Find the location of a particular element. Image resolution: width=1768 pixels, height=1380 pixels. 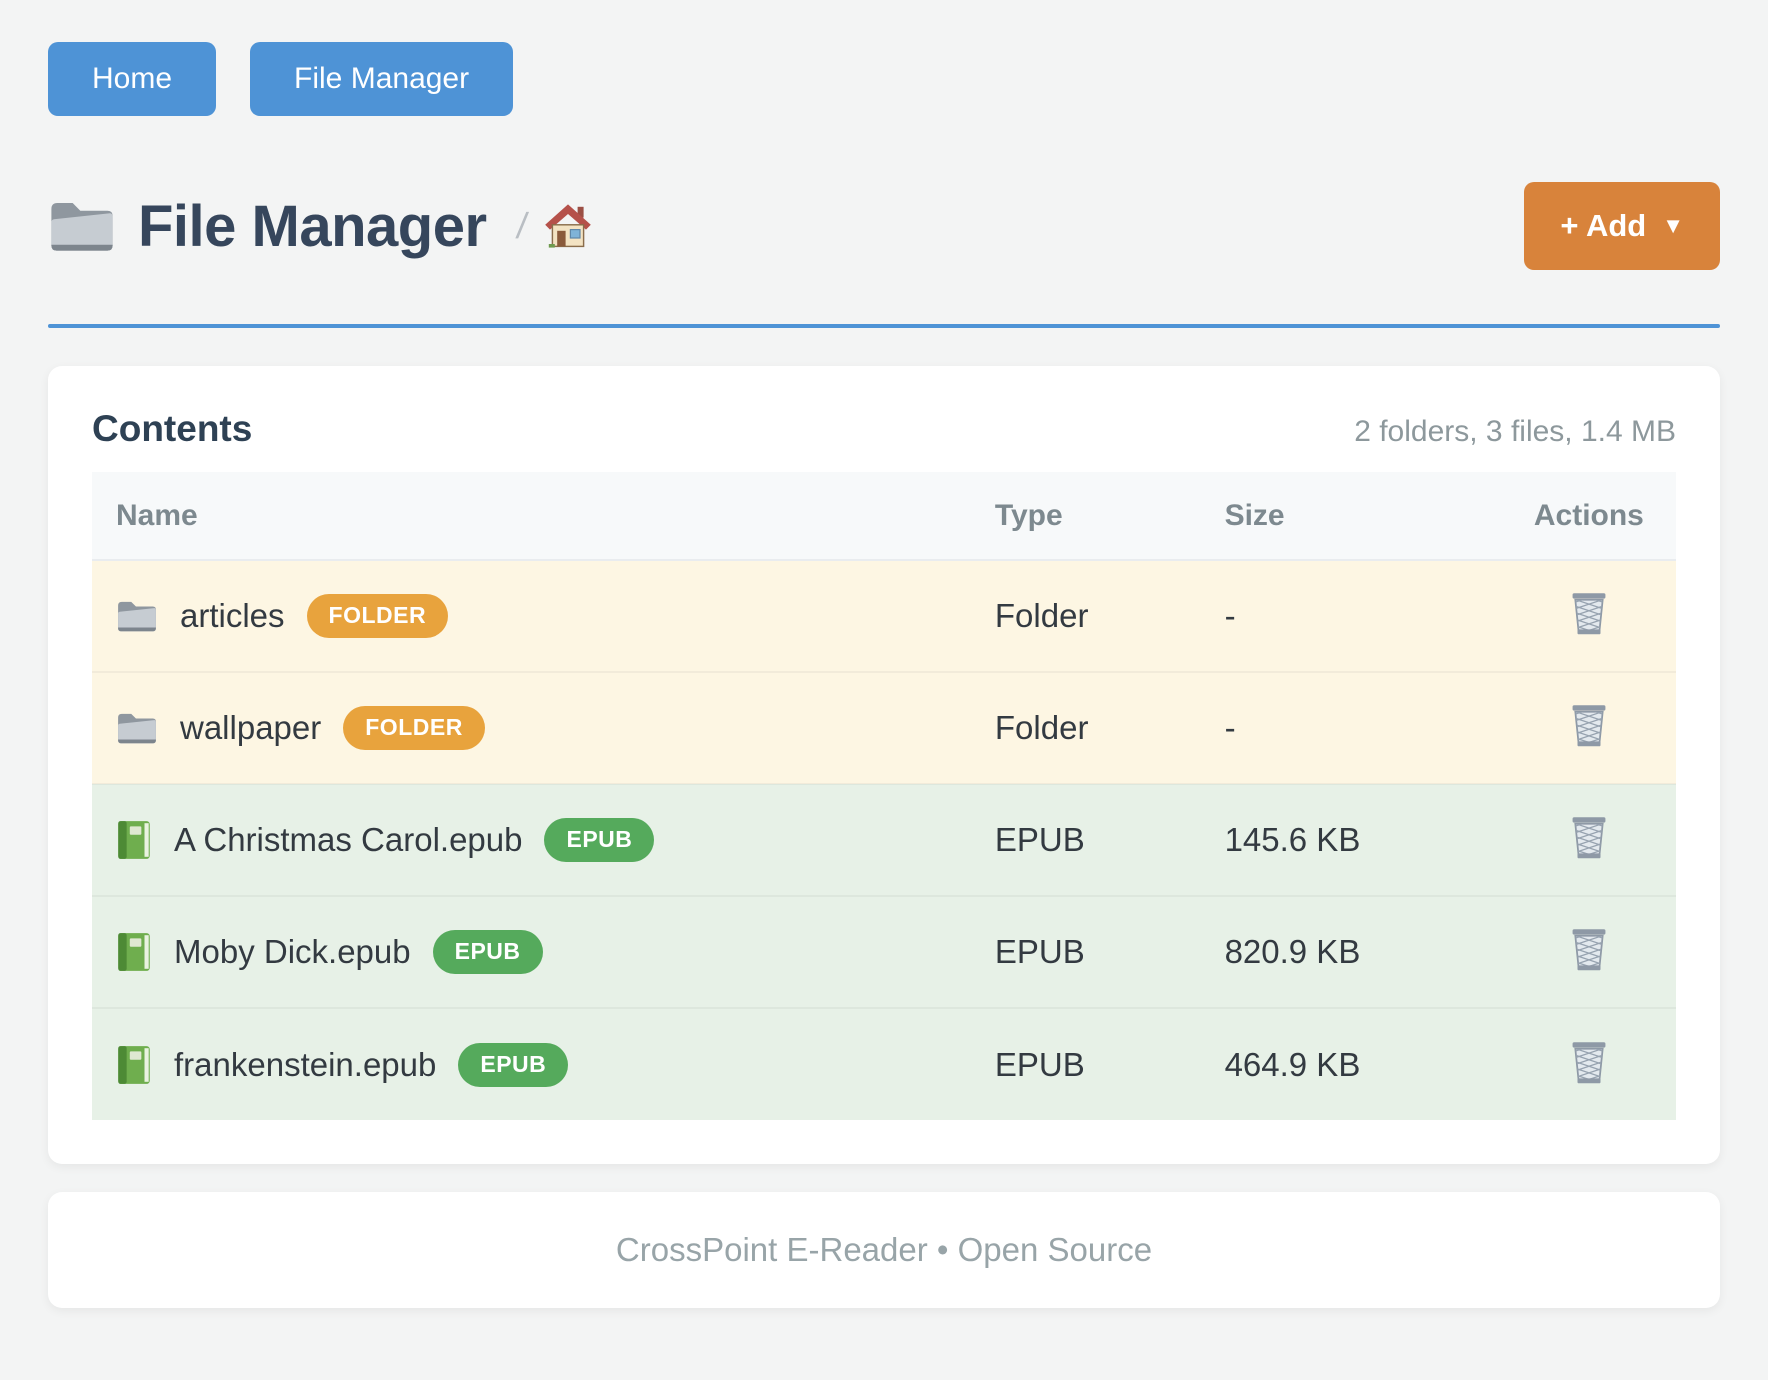

table-row: wallpaper FOLDER Folder - is located at coordinates (884, 727).